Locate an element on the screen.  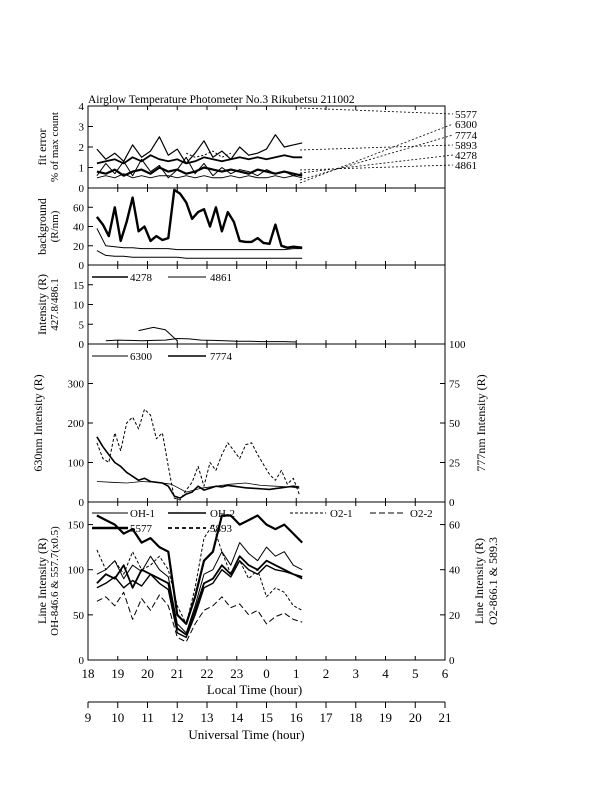
y-right-axis-label: Line Intensity (R) is located at coordinates (479, 581).